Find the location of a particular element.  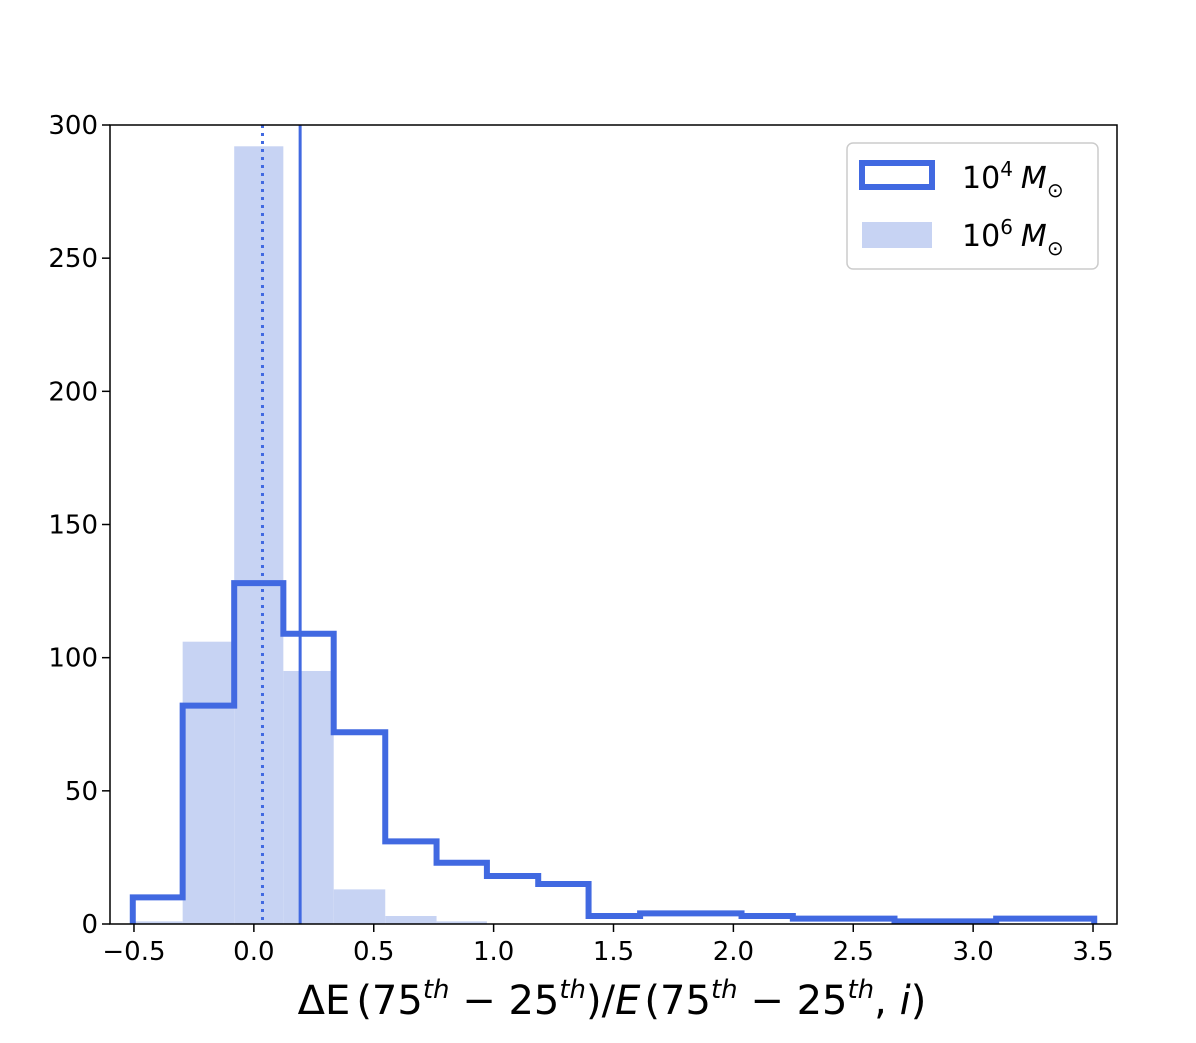

legend-label-1e6: 106 M⊙ is located at coordinates (1013, 237).